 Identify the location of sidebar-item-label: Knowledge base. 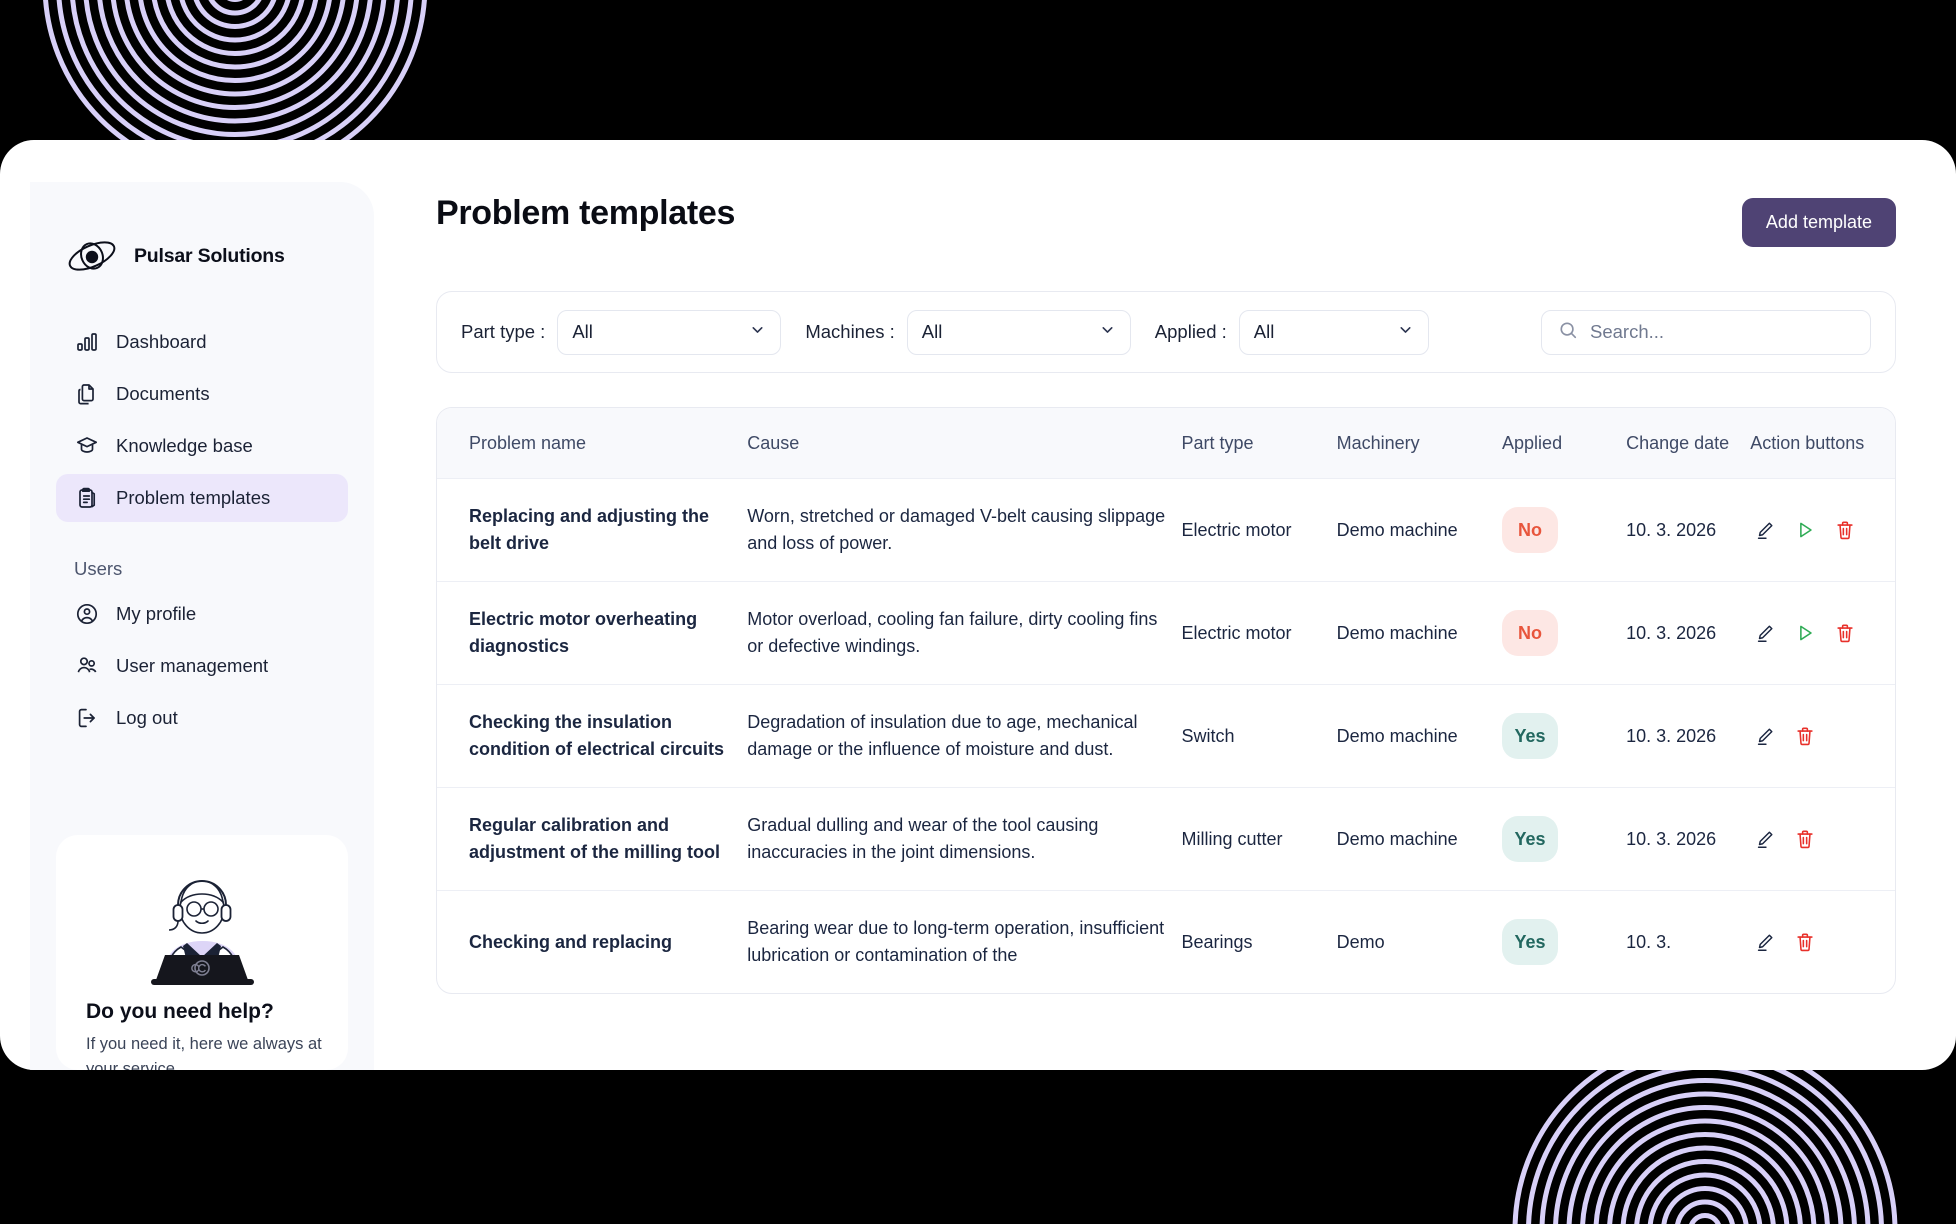
(184, 445).